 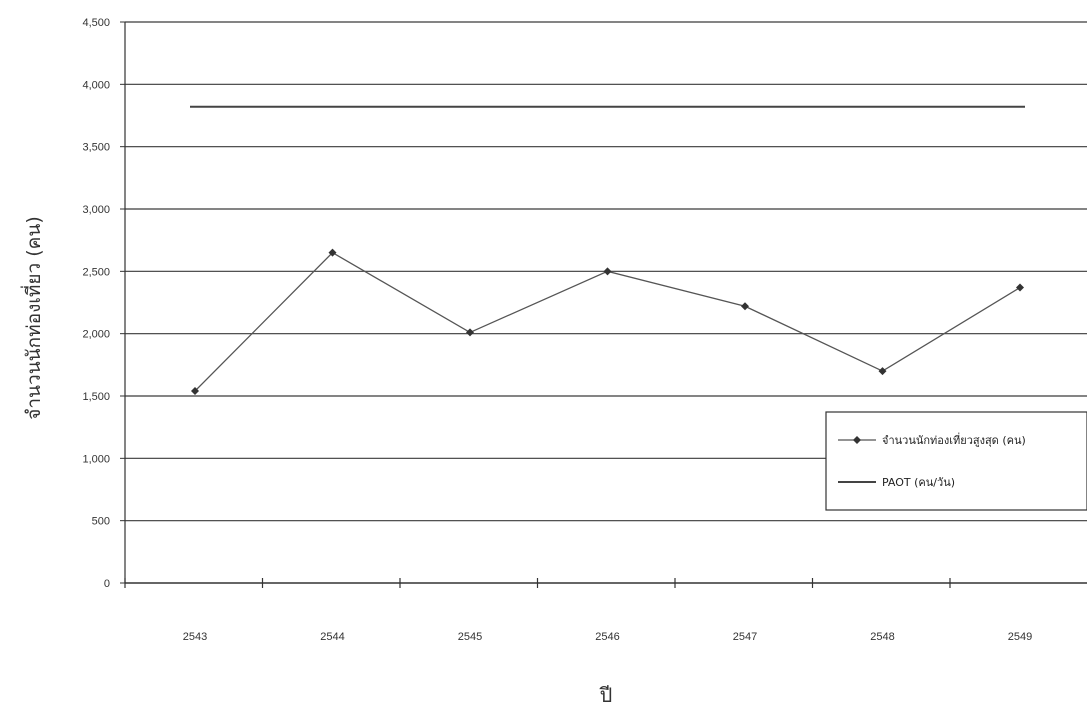 I want to click on legend-box, so click(x=956, y=461).